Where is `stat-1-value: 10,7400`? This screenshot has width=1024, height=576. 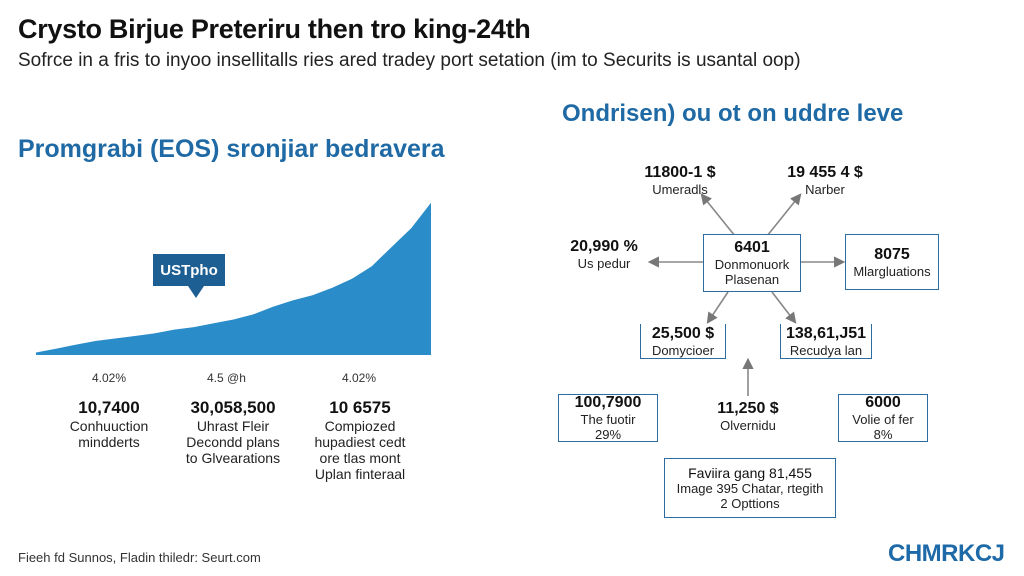
stat-1-value: 10,7400 is located at coordinates (109, 407).